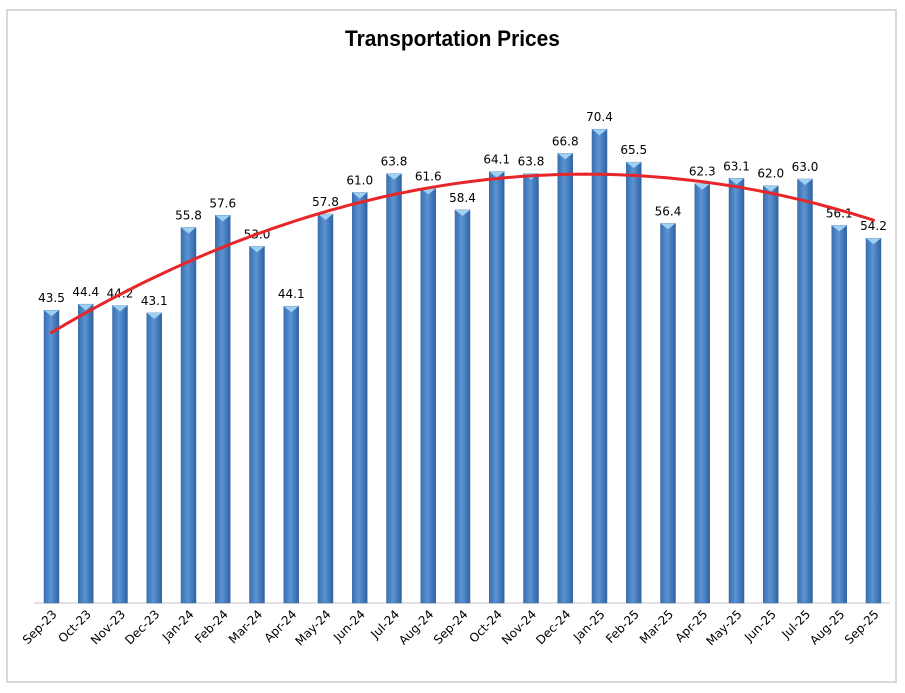 Image resolution: width=905 pixels, height=693 pixels. Describe the element at coordinates (85, 292) in the screenshot. I see `data-label: 44.4` at that location.